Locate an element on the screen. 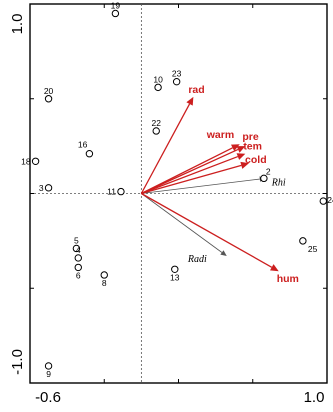 The width and height of the screenshot is (333, 412). env-tem-arrow-head is located at coordinates (241, 156).